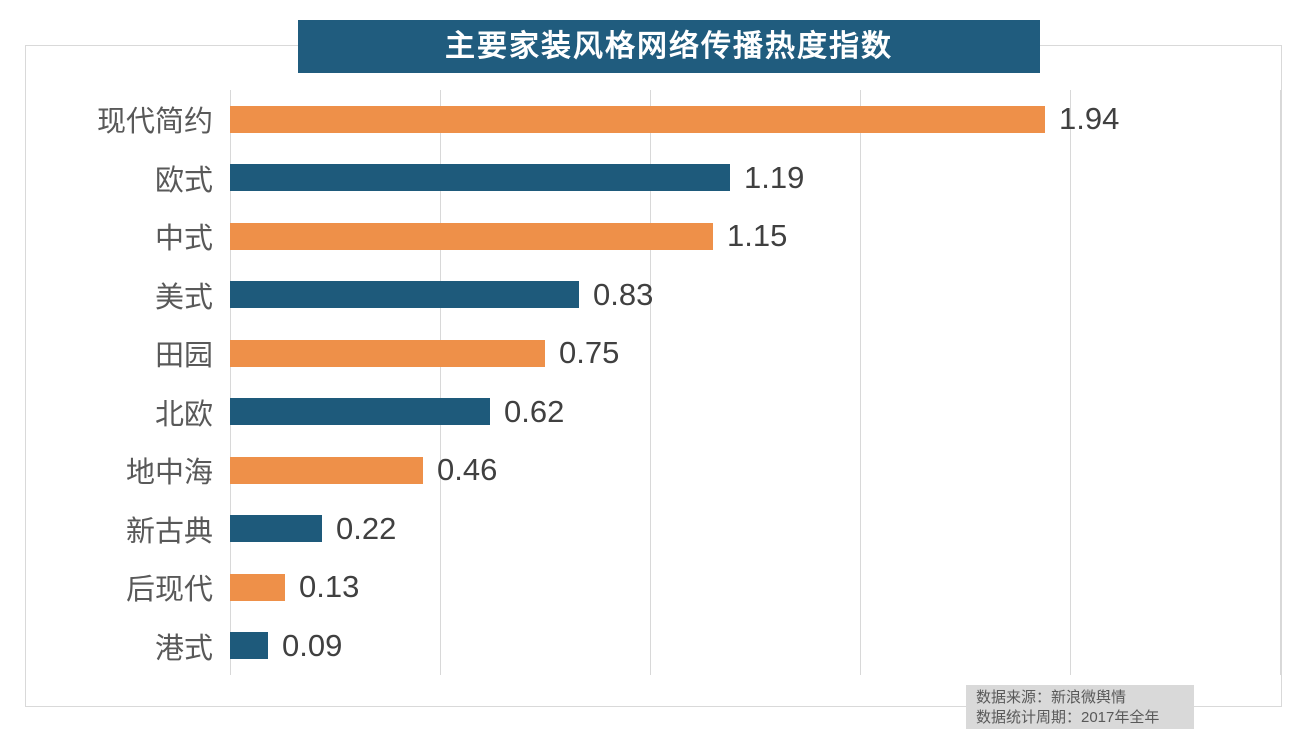 The image size is (1308, 743). I want to click on chart-row: 后现代 0.13, so click(654, 587).